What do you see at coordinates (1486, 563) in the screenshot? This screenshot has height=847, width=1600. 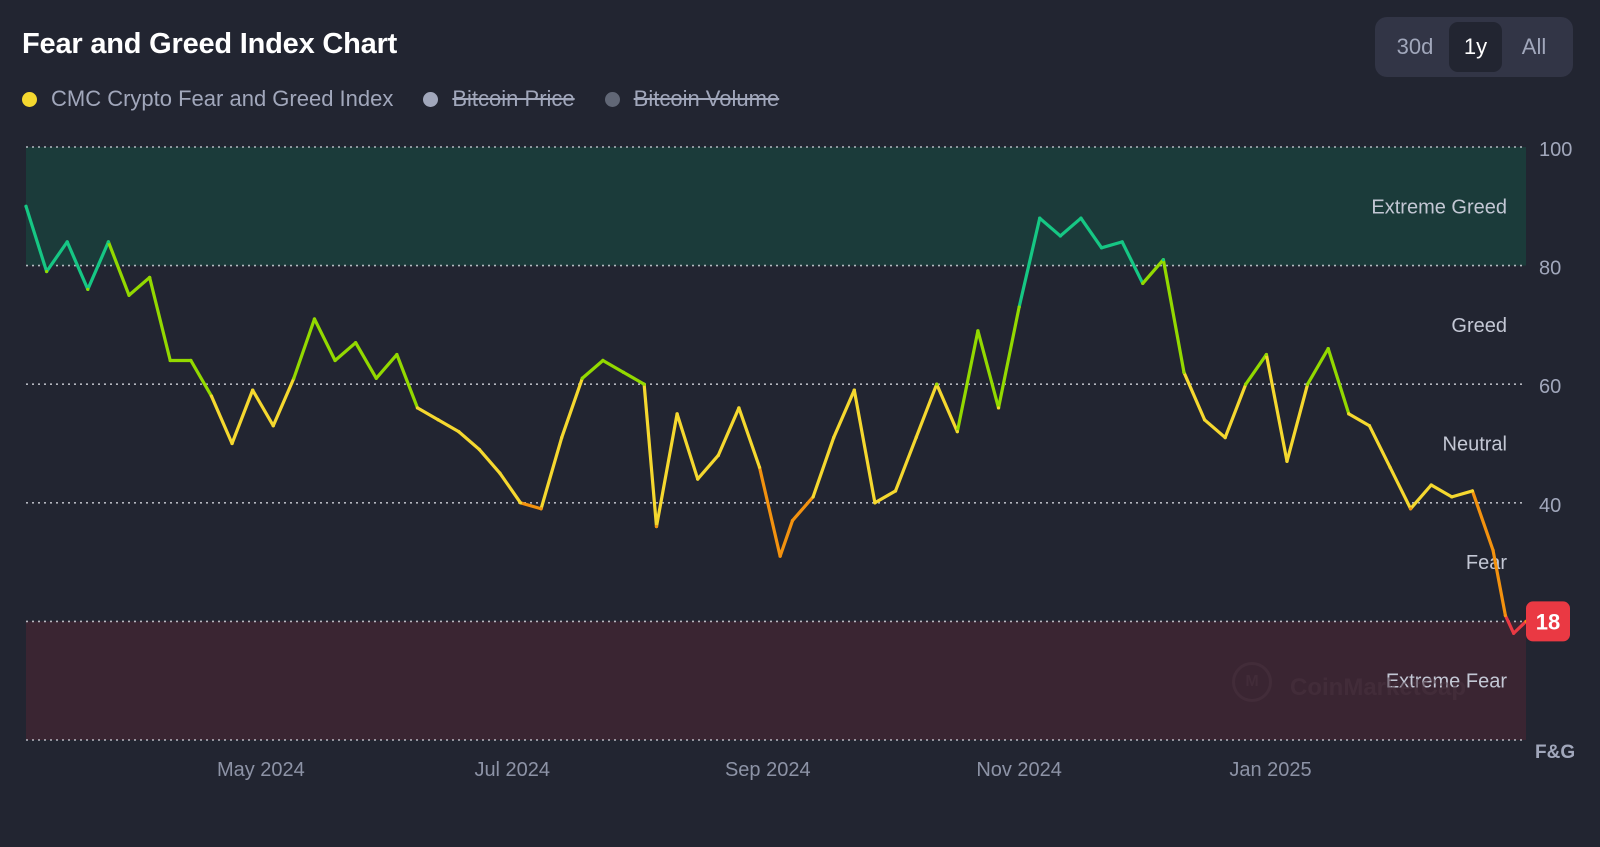 I see `zone-label-fear: Fear` at bounding box center [1486, 563].